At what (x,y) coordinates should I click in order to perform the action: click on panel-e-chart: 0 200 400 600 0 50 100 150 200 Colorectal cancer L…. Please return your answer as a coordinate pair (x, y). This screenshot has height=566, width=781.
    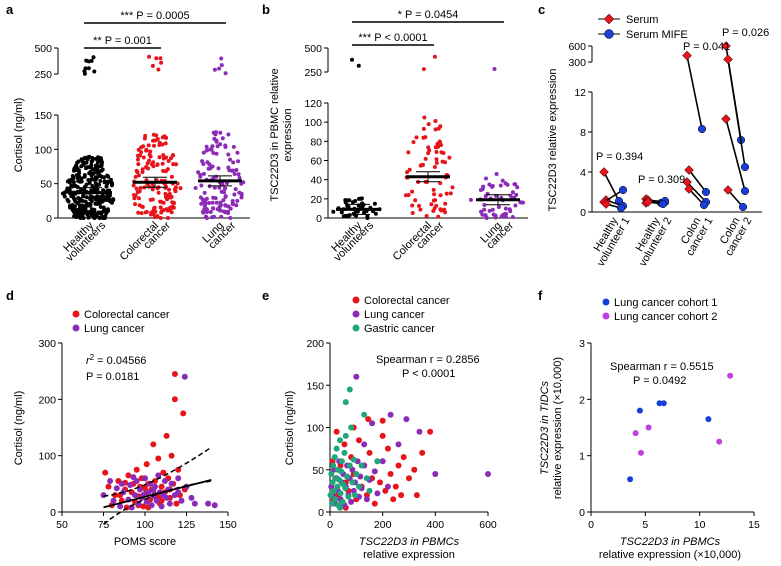
    Looking at the image, I should click on (390, 428).